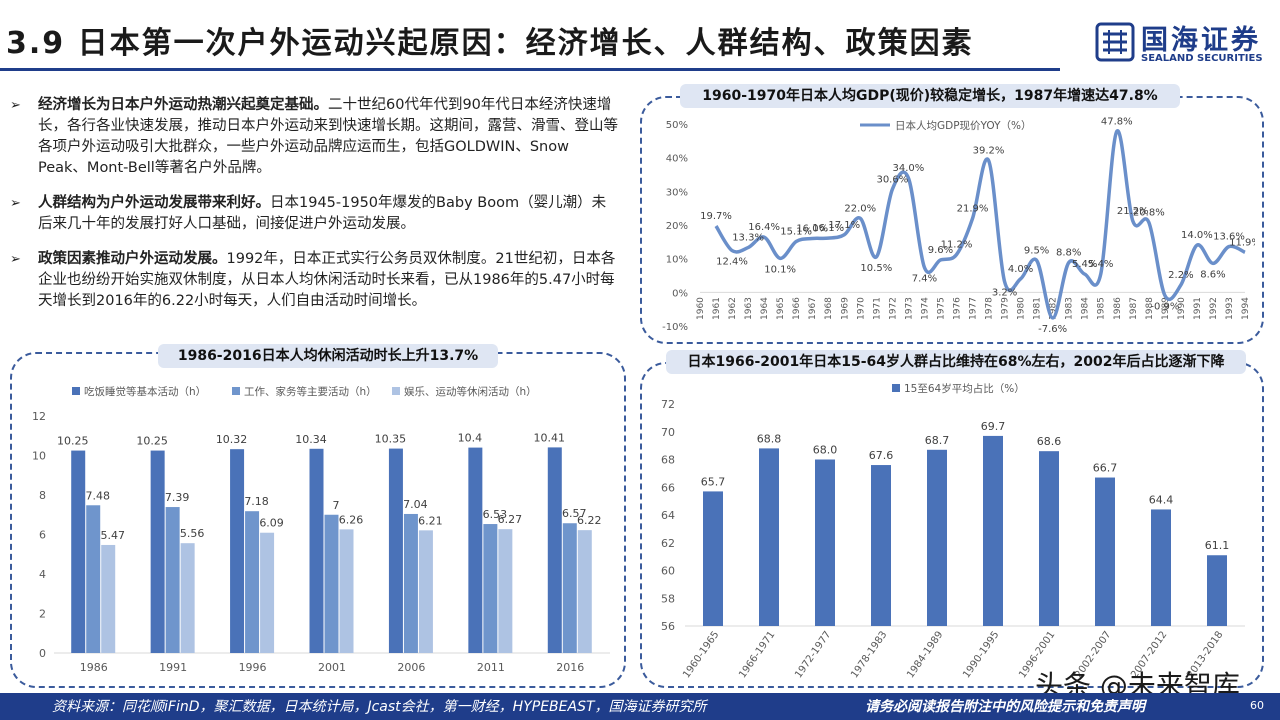  Describe the element at coordinates (1166, 308) in the screenshot. I see `x-tick-label: 1989` at that location.